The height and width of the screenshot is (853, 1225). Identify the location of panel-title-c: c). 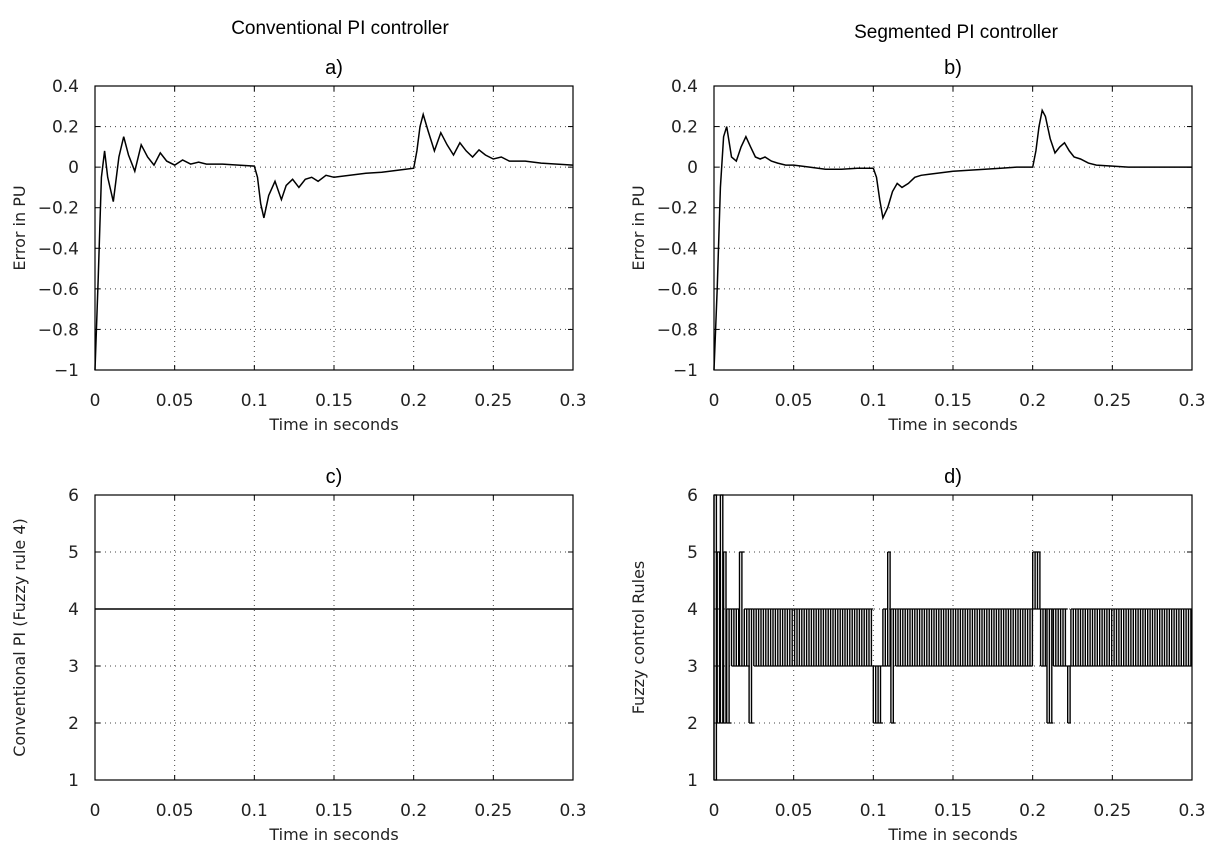
(334, 477).